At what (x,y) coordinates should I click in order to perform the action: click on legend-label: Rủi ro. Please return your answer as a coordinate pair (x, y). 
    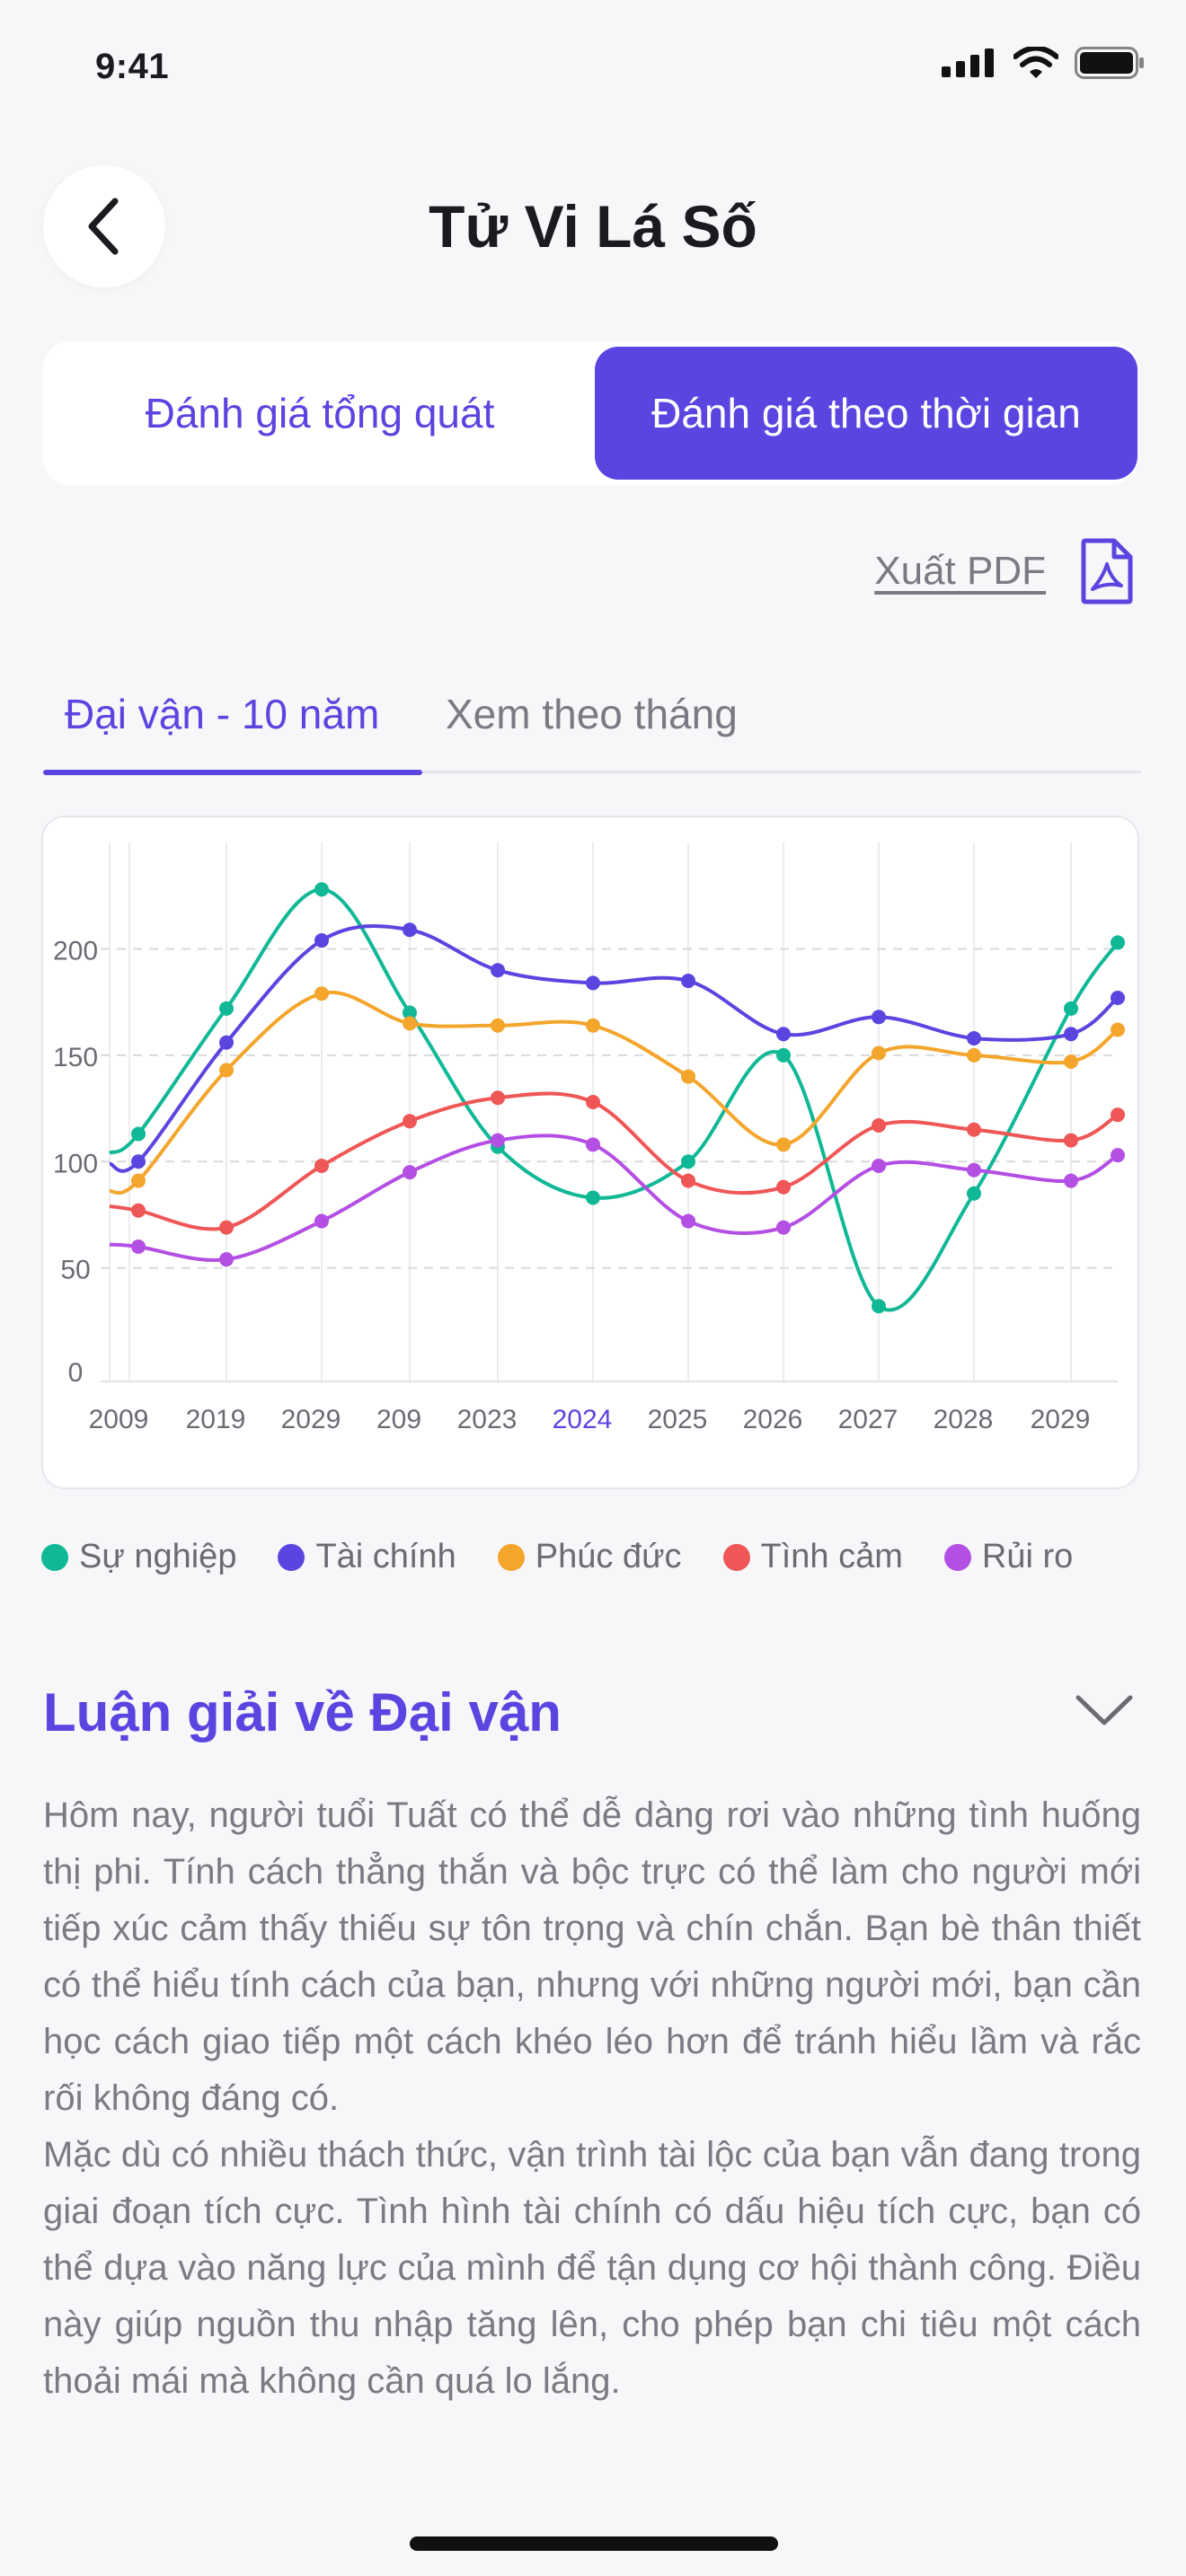
    Looking at the image, I should click on (1027, 1556).